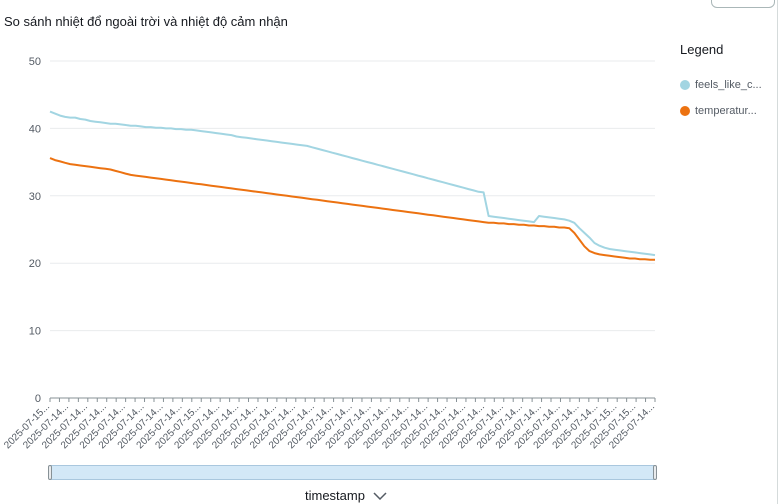 The height and width of the screenshot is (504, 781). I want to click on brush-handle-right, so click(655, 472).